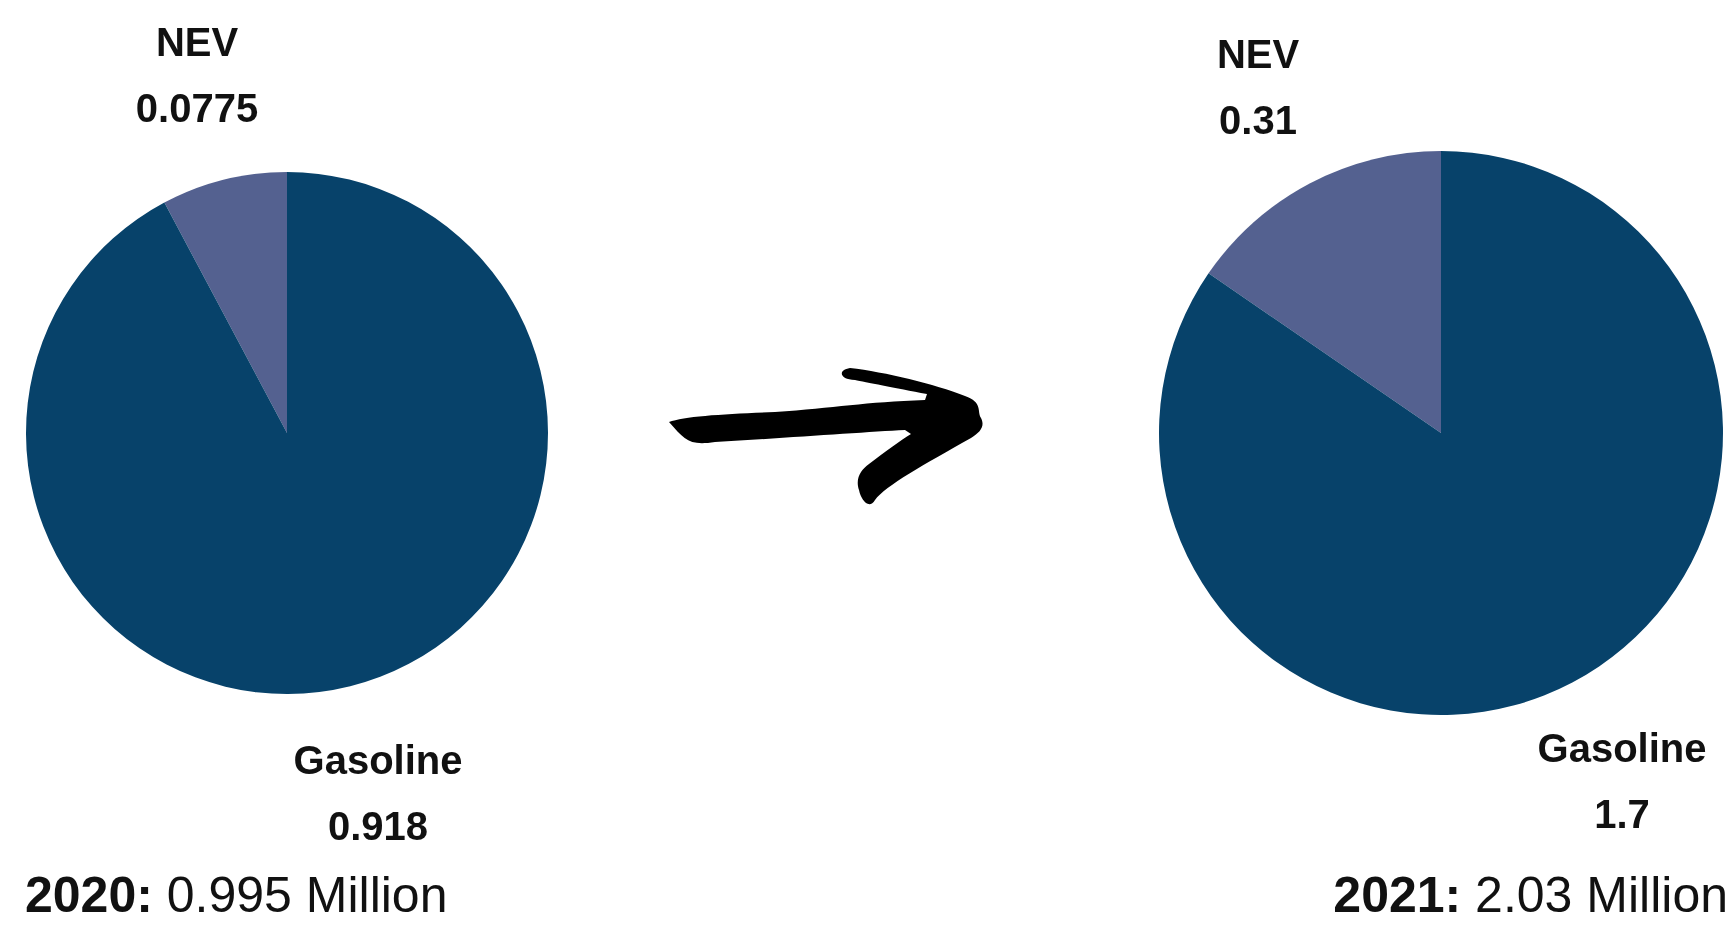  What do you see at coordinates (236, 895) in the screenshot?
I see `text: 2020: 0.995 Million` at bounding box center [236, 895].